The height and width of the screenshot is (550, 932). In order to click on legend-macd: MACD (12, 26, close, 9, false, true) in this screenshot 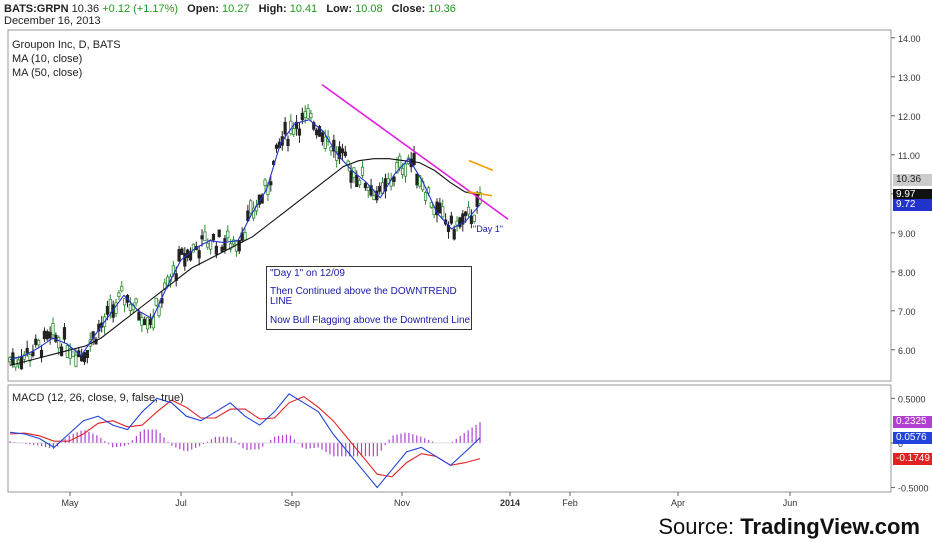, I will do `click(98, 398)`.